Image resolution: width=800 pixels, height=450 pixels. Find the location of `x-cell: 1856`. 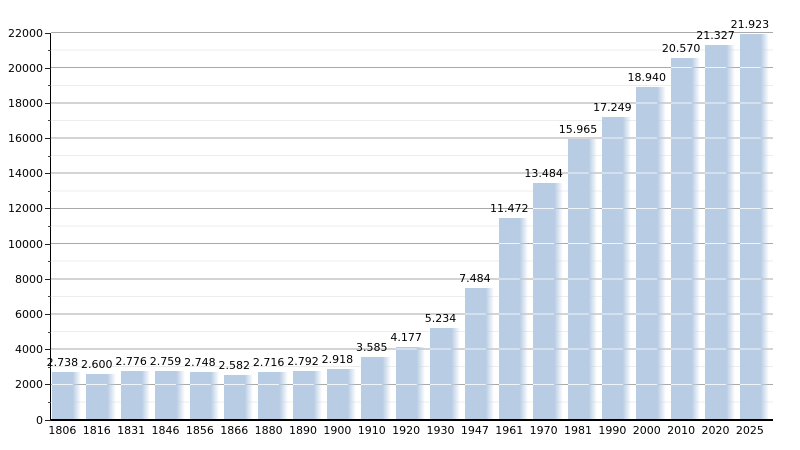

x-cell: 1856 is located at coordinates (204, 431).